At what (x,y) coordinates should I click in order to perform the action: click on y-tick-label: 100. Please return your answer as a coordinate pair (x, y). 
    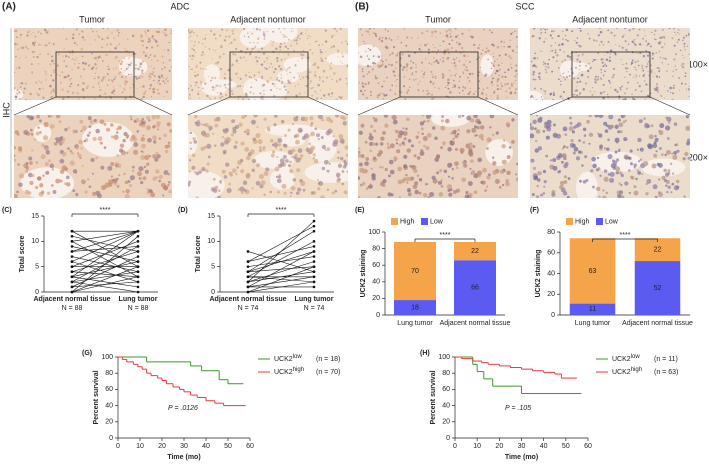
    Looking at the image, I should click on (444, 357).